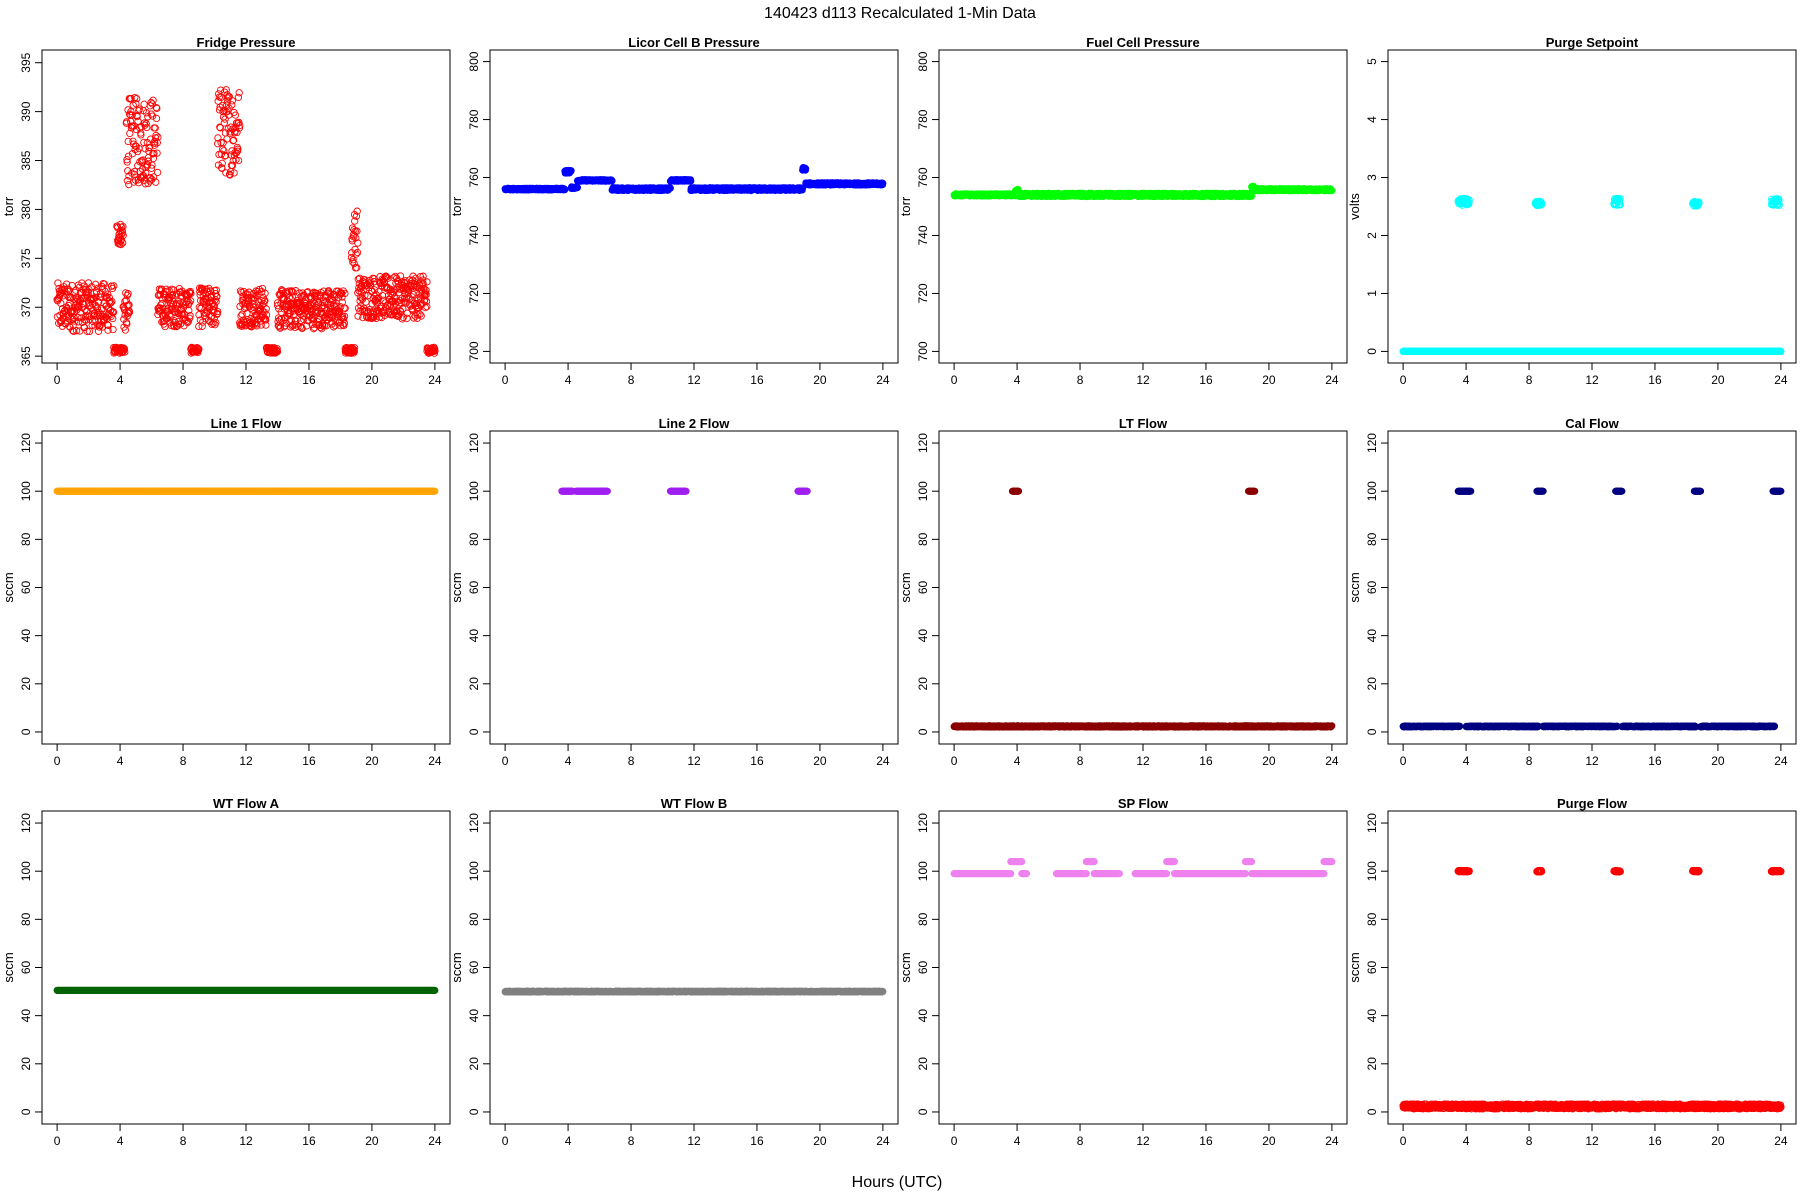 The width and height of the screenshot is (1800, 1200). What do you see at coordinates (474, 293) in the screenshot?
I see `y-tick-label: 720` at bounding box center [474, 293].